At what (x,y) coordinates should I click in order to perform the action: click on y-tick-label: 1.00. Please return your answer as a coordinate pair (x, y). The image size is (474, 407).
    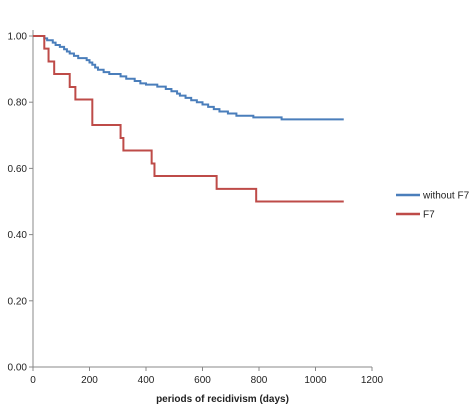
    Looking at the image, I should click on (18, 37).